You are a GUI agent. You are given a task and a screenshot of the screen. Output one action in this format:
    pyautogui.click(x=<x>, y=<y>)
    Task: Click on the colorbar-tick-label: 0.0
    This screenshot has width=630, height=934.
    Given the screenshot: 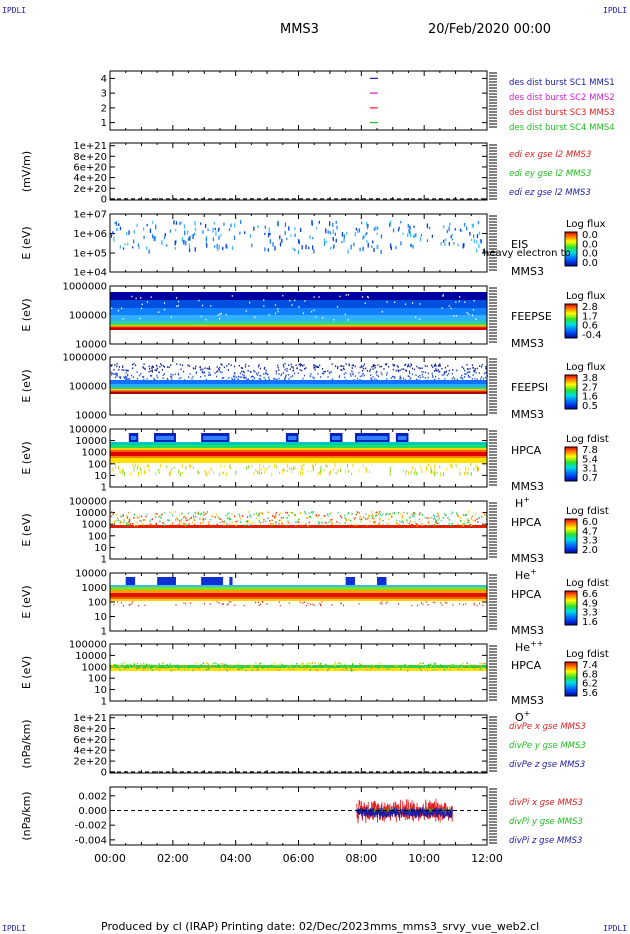 What is the action you would take?
    pyautogui.click(x=590, y=263)
    